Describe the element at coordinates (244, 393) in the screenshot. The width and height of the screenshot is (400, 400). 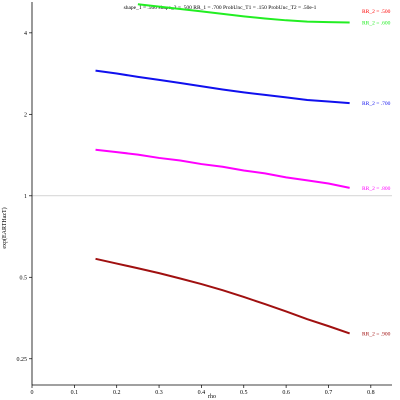
I see `x-tick-label: 0.5` at that location.